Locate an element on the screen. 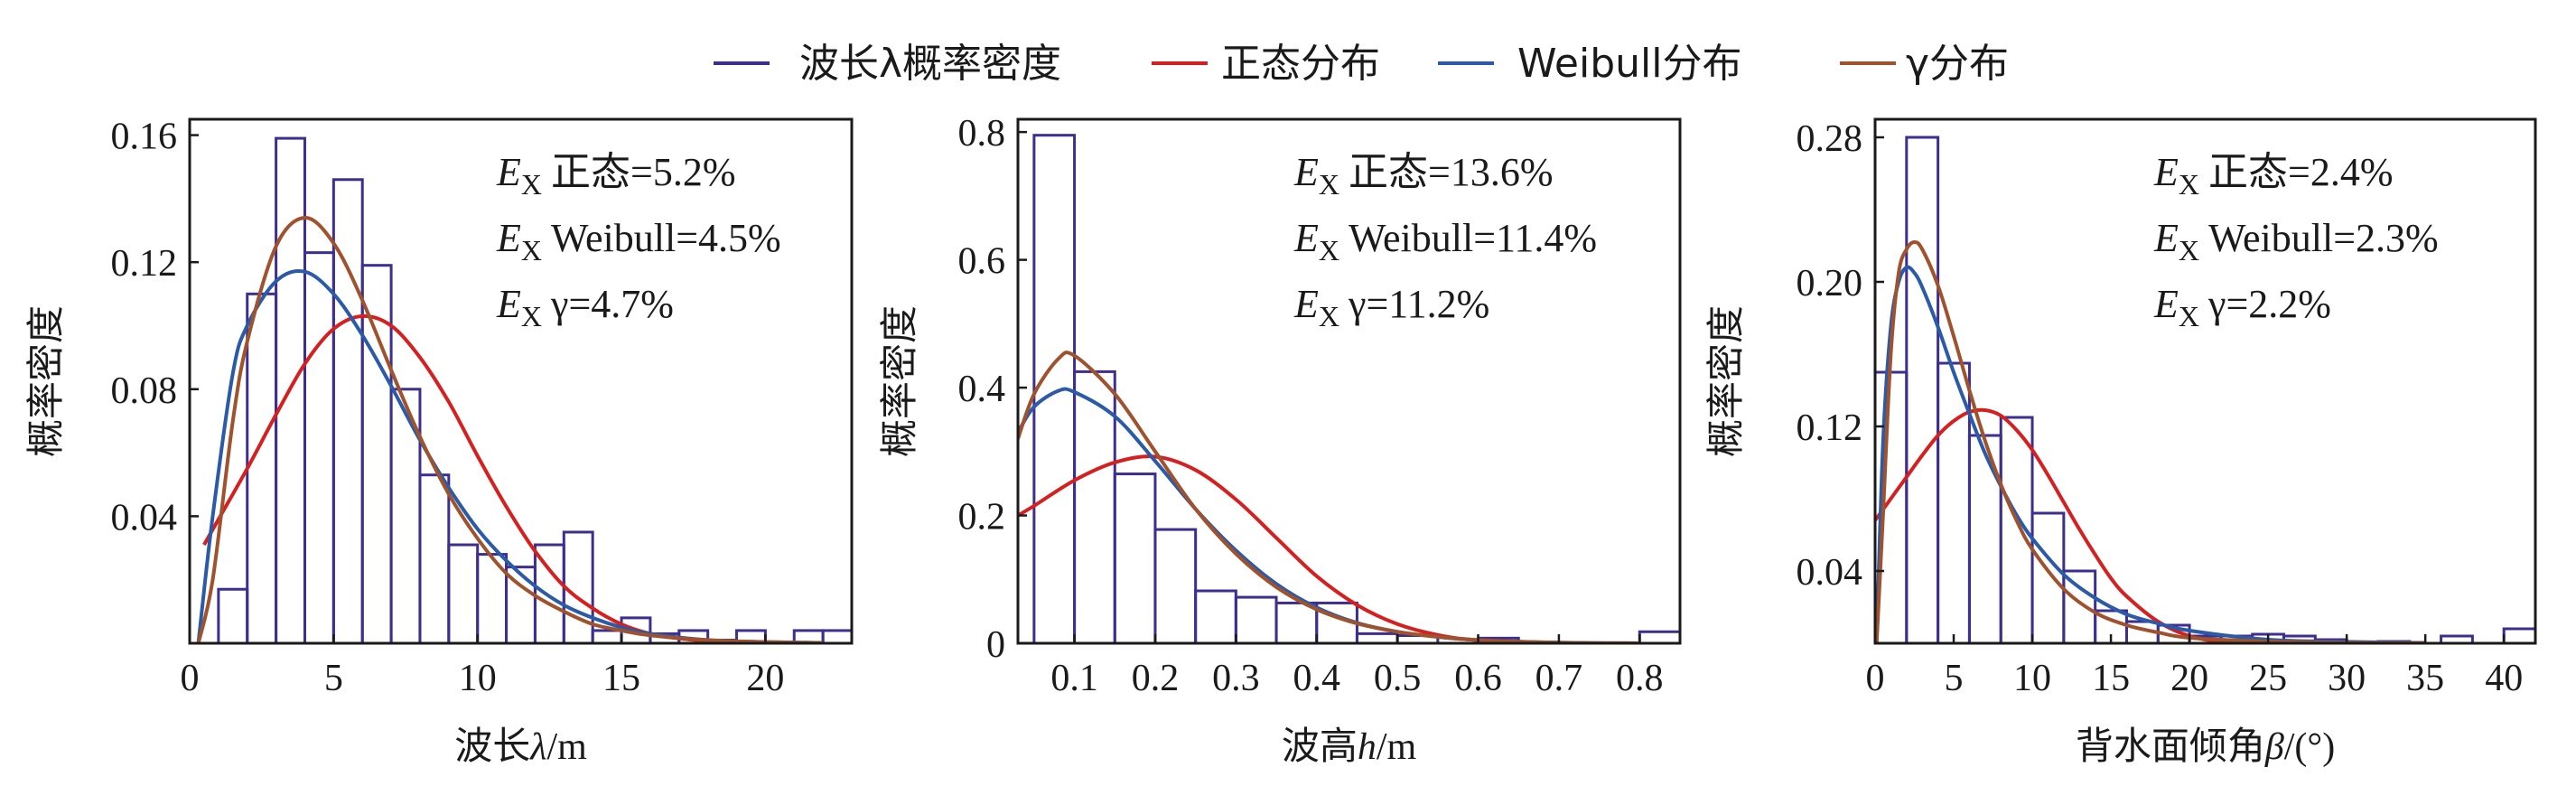 The width and height of the screenshot is (2576, 786). y-tick-label: 0.2 is located at coordinates (982, 517).